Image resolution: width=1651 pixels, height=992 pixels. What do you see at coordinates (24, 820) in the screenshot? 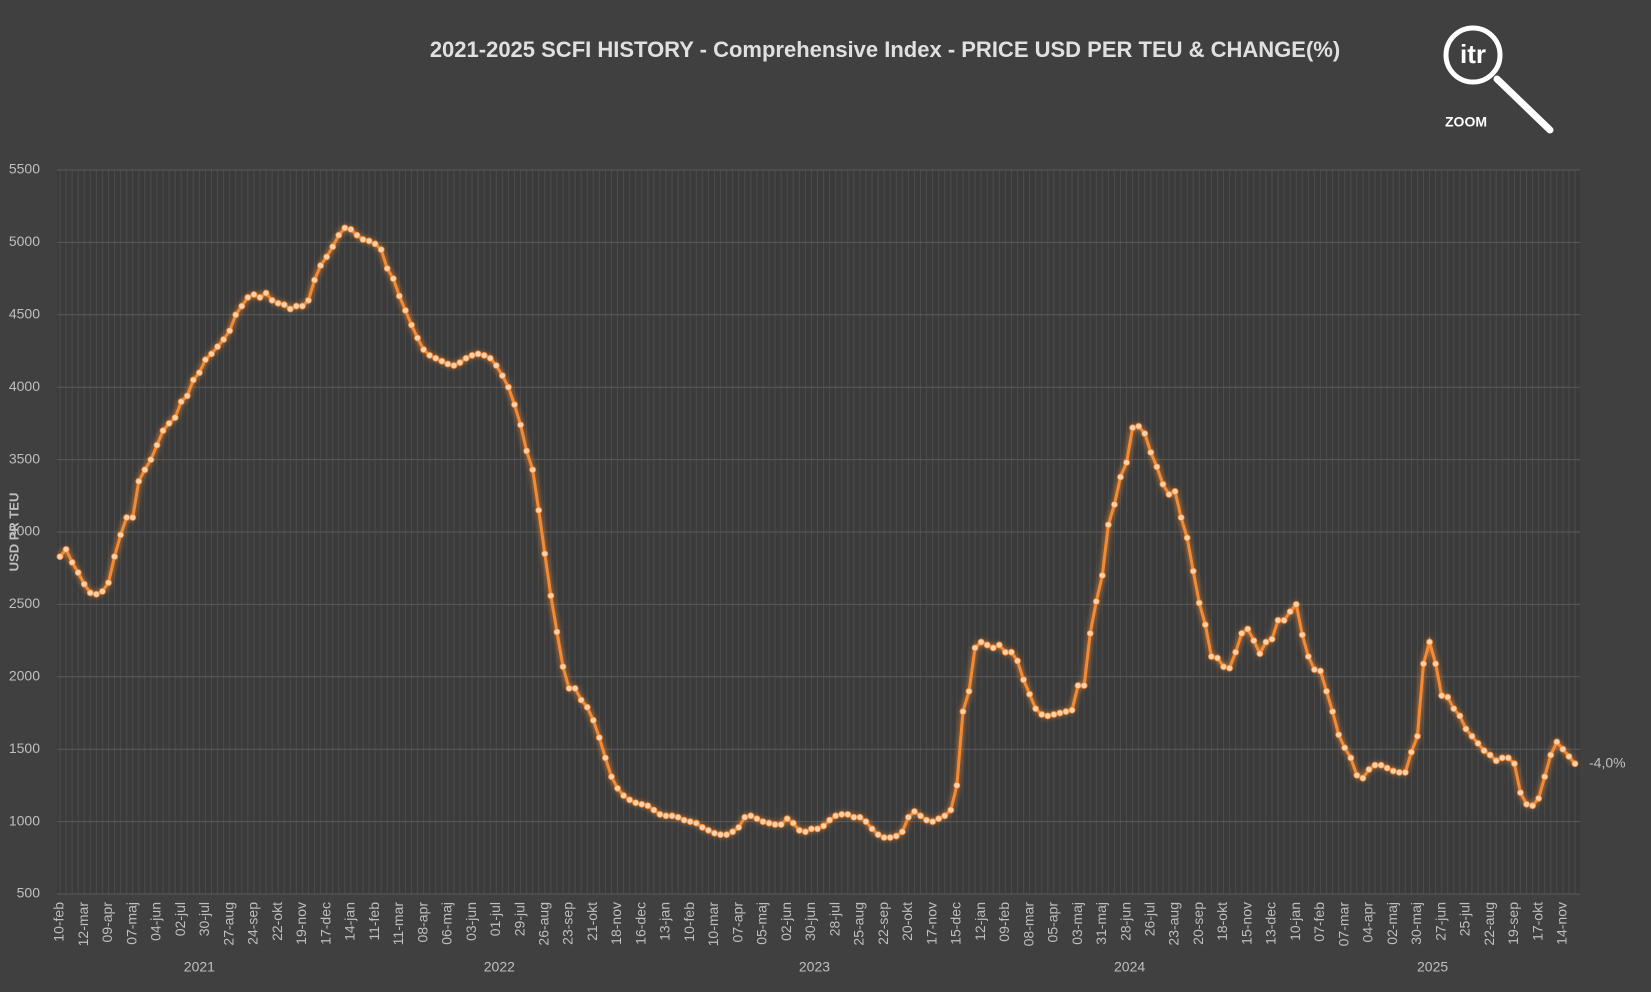
I see `y-tick-label: 1000` at bounding box center [24, 820].